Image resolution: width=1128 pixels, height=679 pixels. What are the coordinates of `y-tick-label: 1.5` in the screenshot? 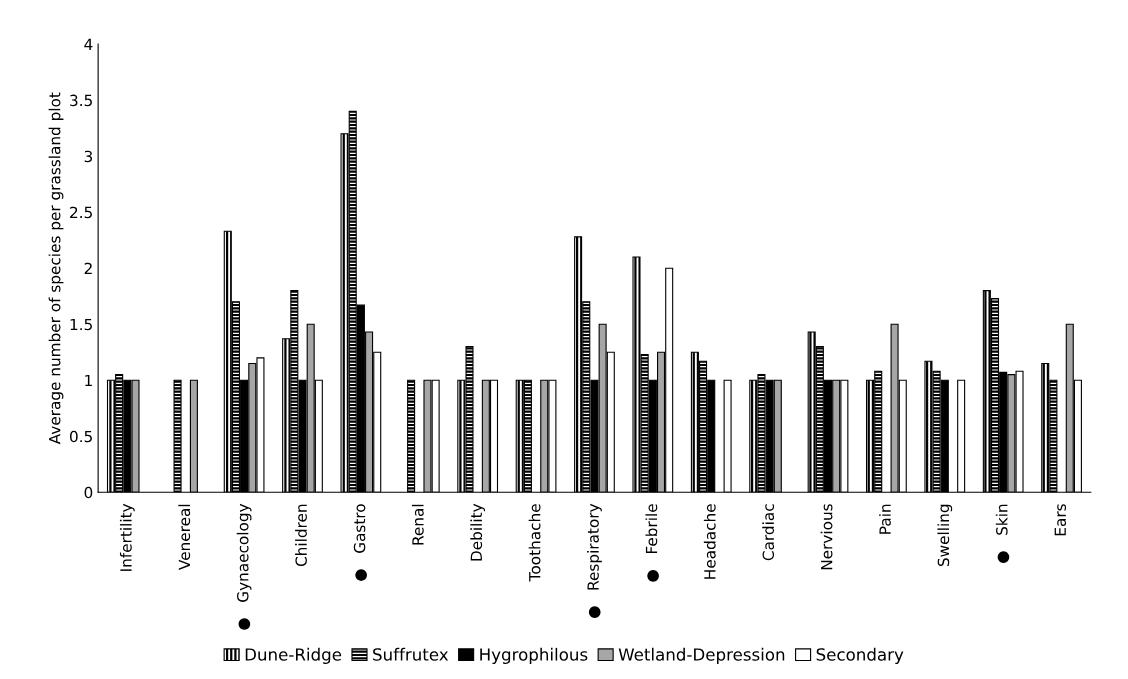 It's located at (81, 324).